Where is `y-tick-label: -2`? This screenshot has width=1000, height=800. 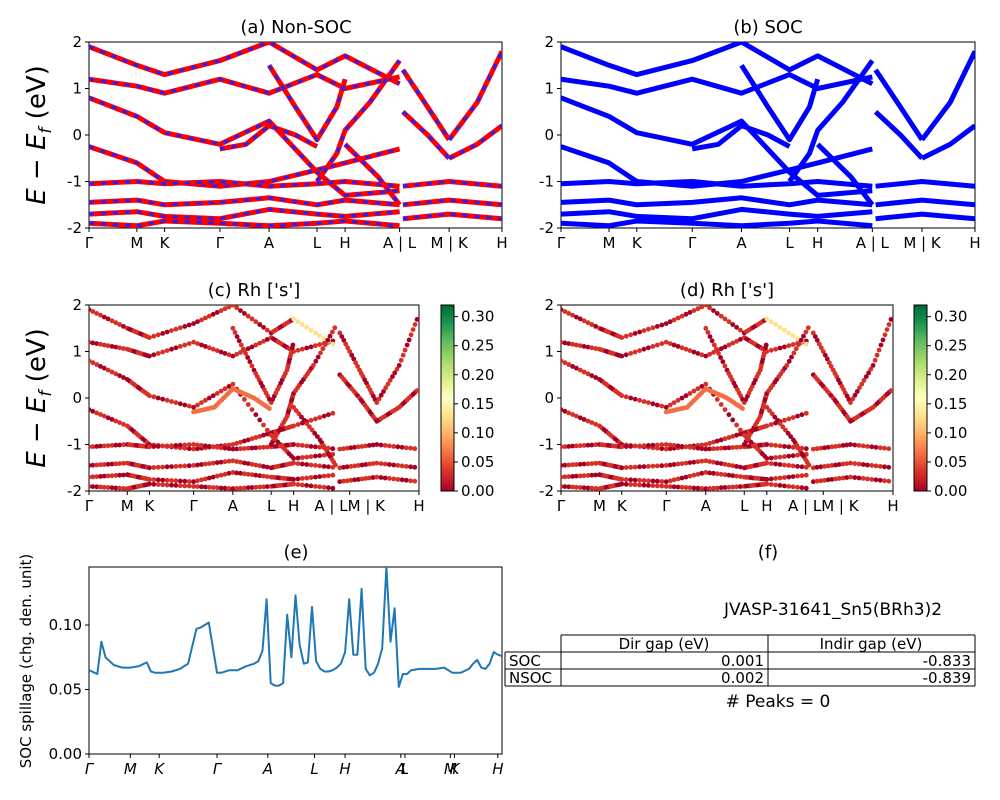
y-tick-label: -2 is located at coordinates (546, 491).